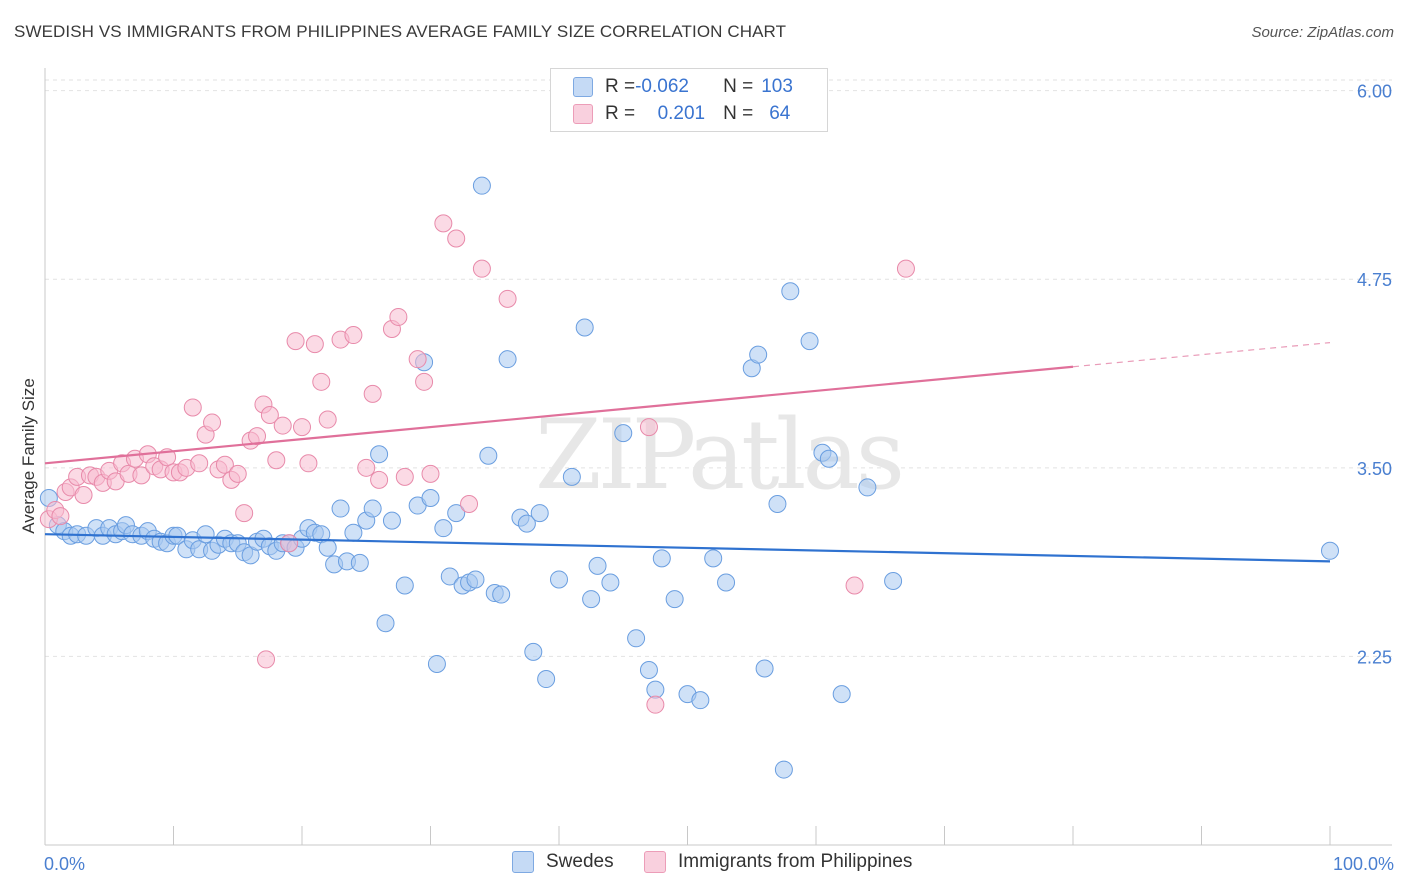 Image resolution: width=1406 pixels, height=892 pixels. Describe the element at coordinates (738, 86) in the screenshot. I see `legend-n-label: N =` at that location.